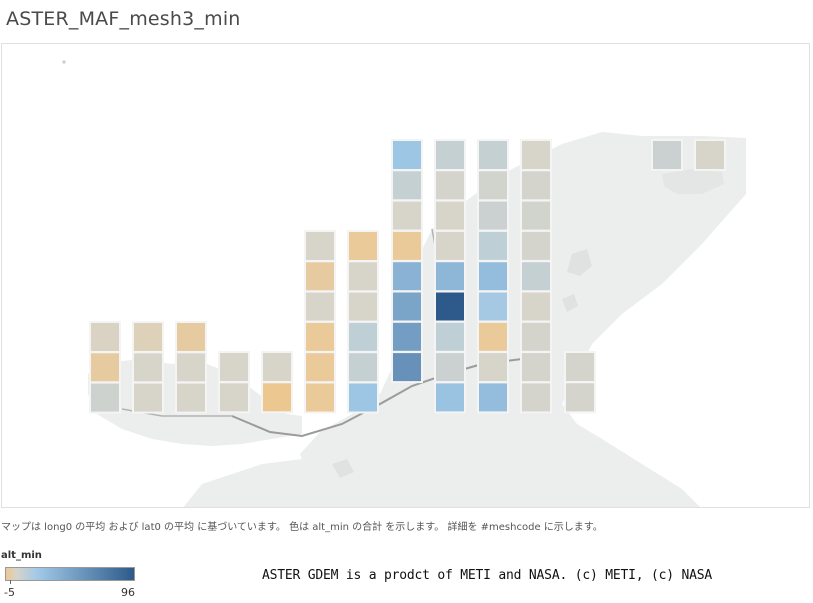 Image resolution: width=813 pixels, height=603 pixels. What do you see at coordinates (70, 574) in the screenshot?
I see `legend-color-ramp` at bounding box center [70, 574].